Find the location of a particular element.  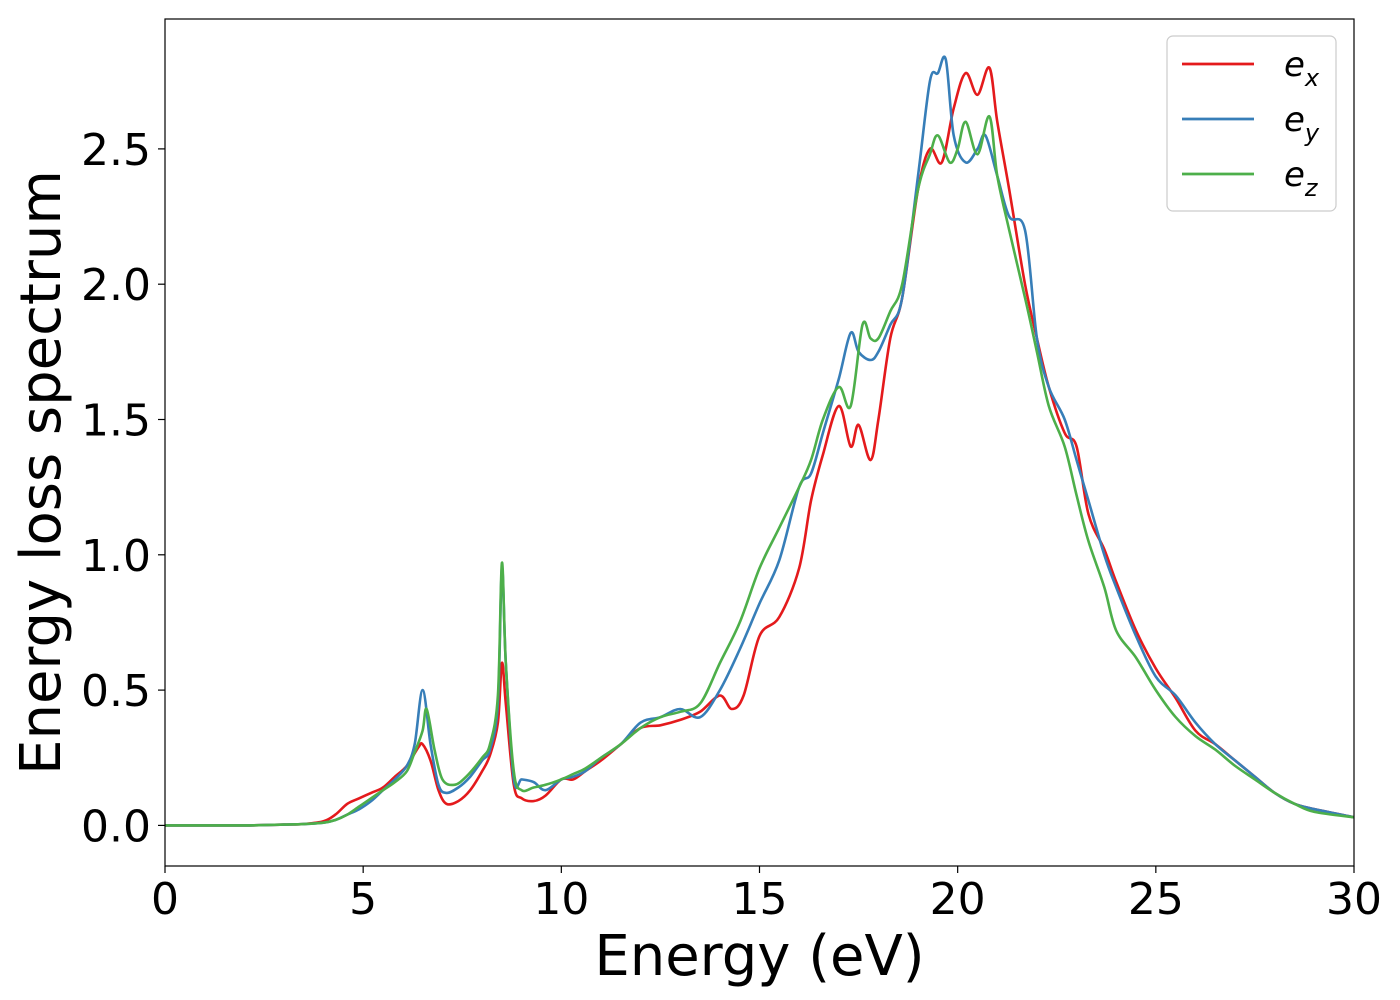

x-tick-label: 10 is located at coordinates (561, 899).